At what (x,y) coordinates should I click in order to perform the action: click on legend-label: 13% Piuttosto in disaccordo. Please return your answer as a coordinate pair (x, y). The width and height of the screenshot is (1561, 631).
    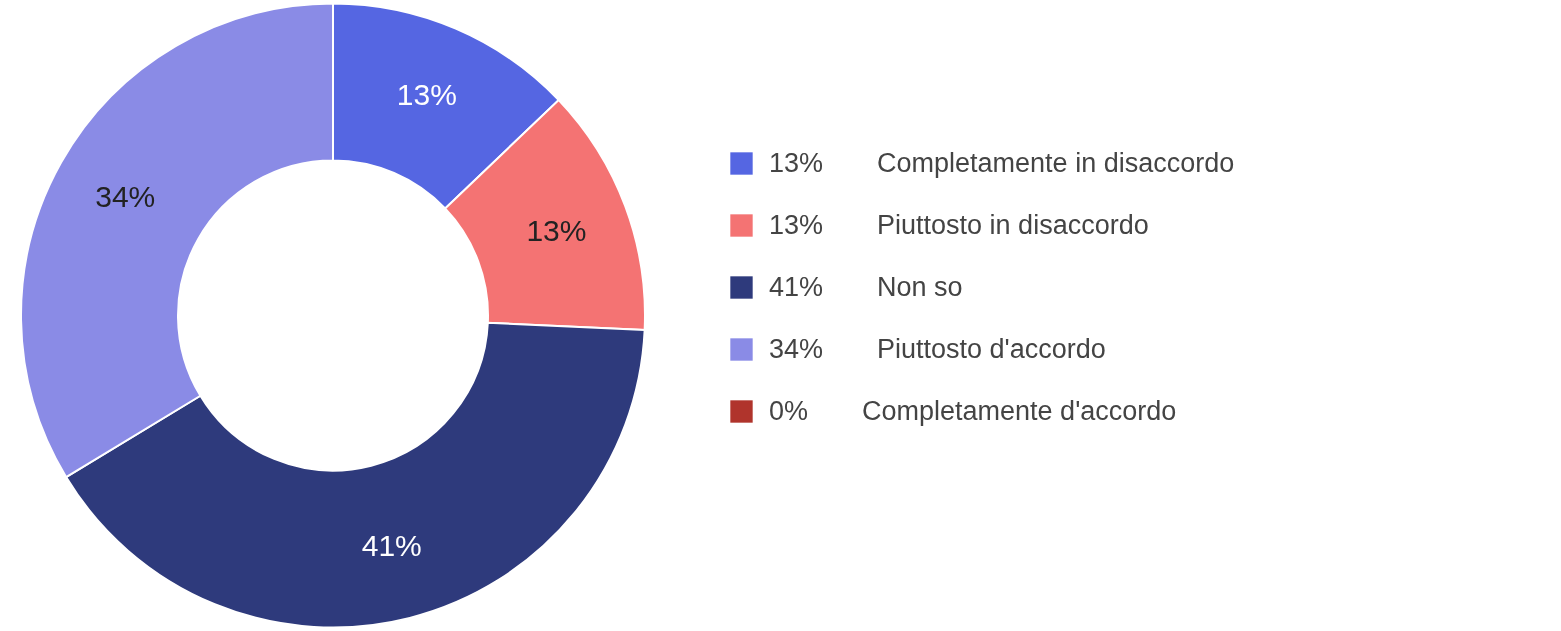
    Looking at the image, I should click on (959, 224).